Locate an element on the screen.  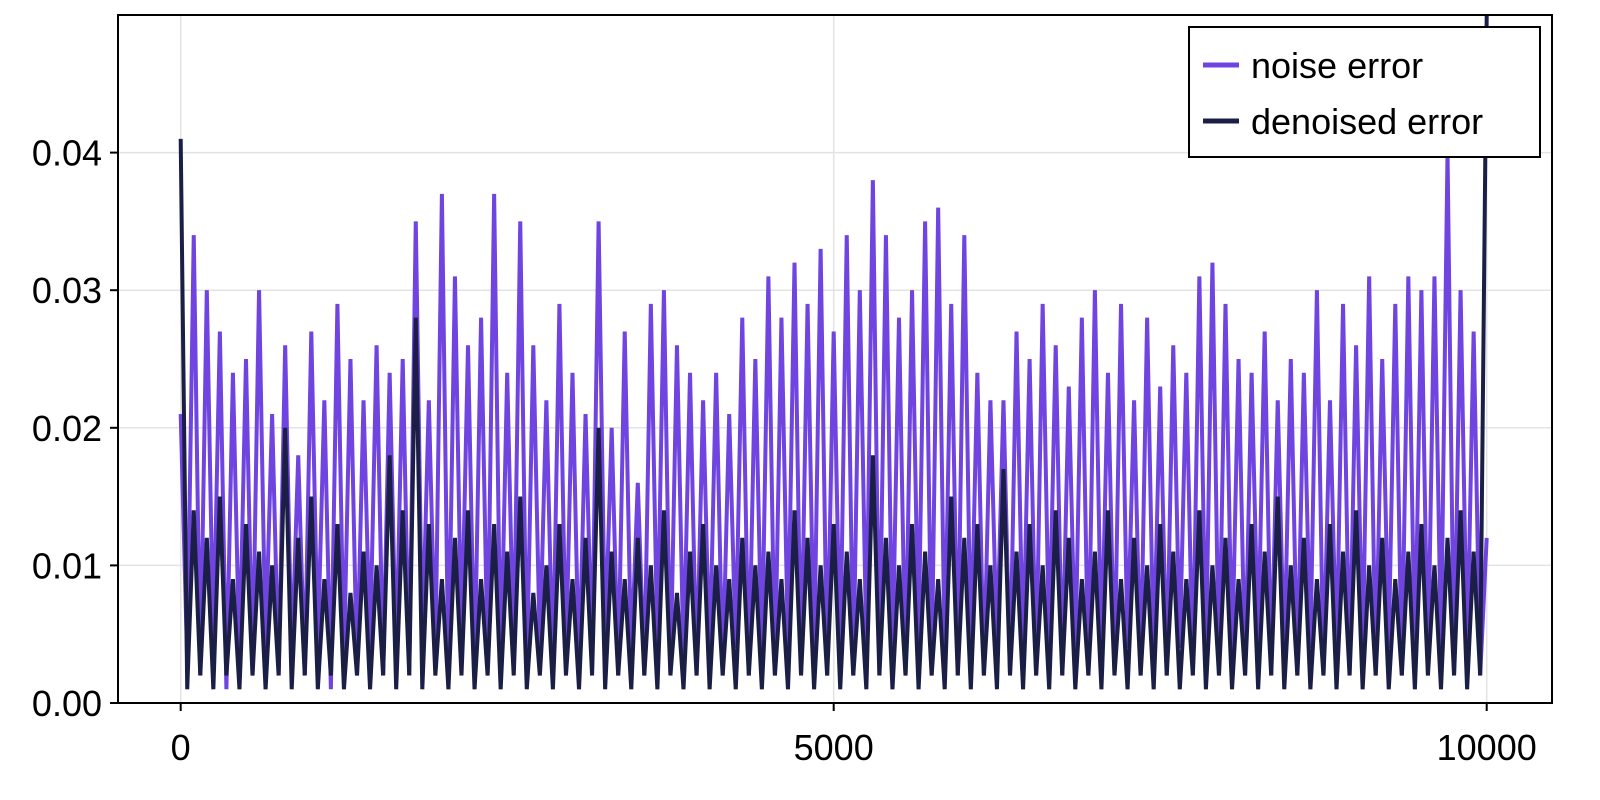
y-tick-label: 0.04 is located at coordinates (67, 153).